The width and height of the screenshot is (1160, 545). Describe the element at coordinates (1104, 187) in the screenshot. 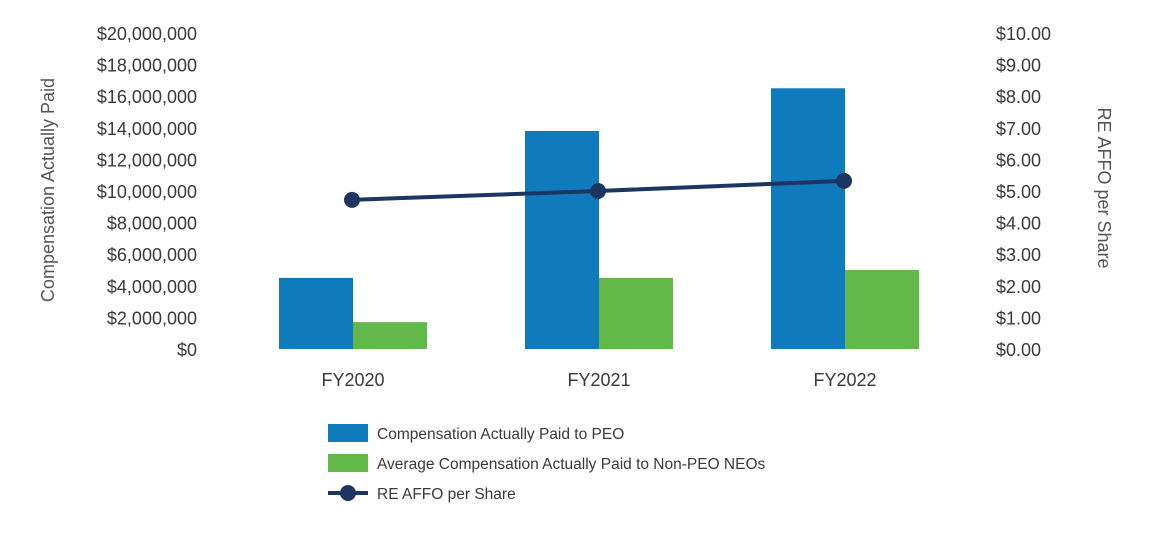

I see `y2-axis-title: RE AFFO per Share` at that location.